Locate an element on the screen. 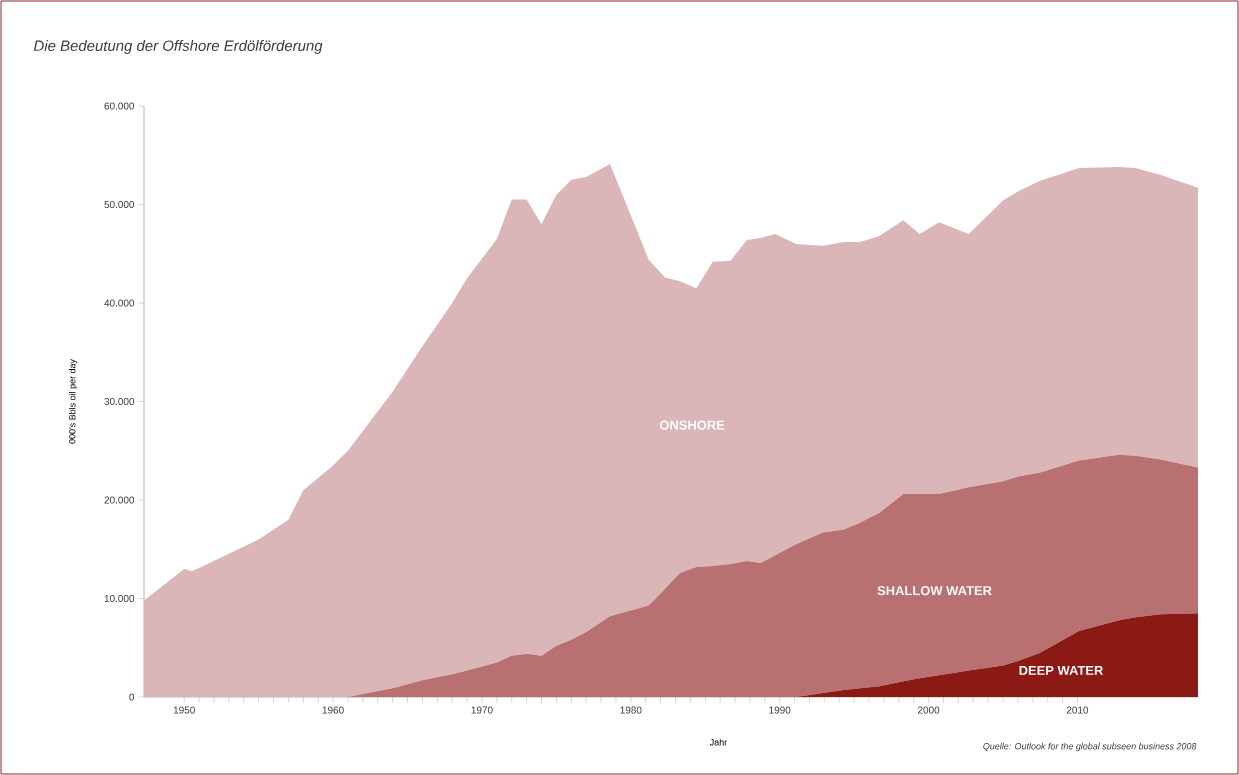 This screenshot has height=775, width=1239. series-label: ONSHORE is located at coordinates (692, 425).